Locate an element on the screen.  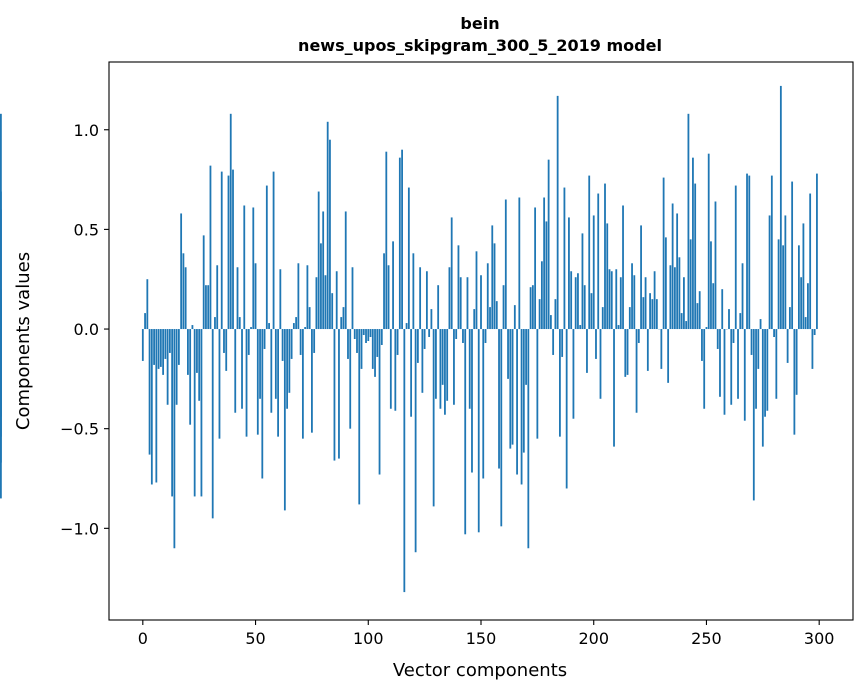
x-tick-label: 150 is located at coordinates (481, 638).